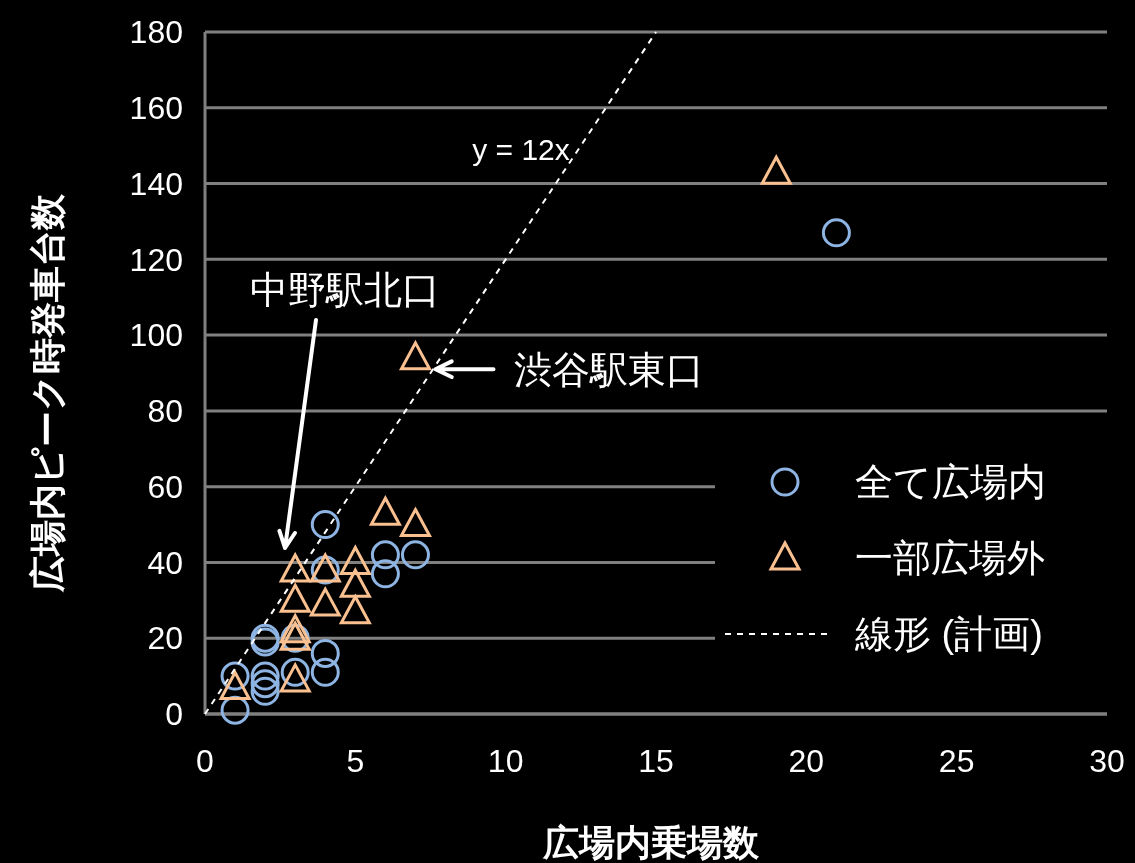  Describe the element at coordinates (165, 411) in the screenshot. I see `y-tick-label: 80` at that location.